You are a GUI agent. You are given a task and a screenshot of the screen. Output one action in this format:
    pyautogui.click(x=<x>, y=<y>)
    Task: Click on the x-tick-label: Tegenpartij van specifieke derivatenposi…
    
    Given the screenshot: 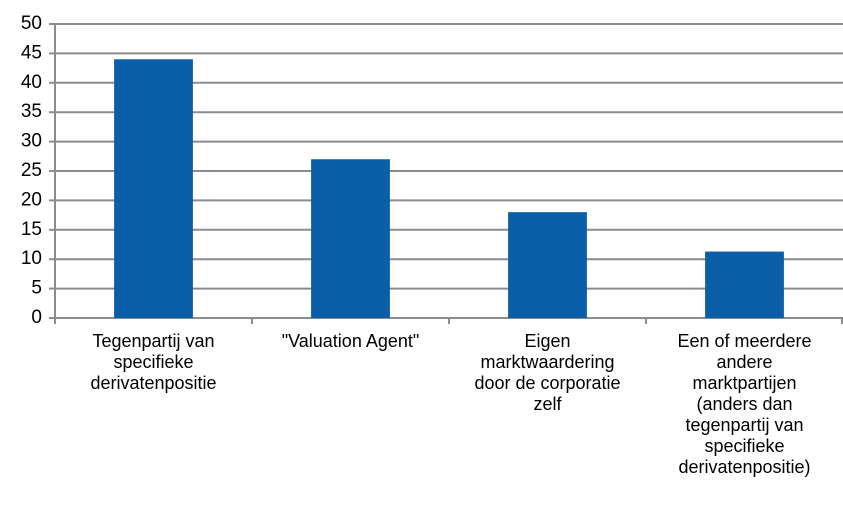 What is the action you would take?
    pyautogui.click(x=153, y=362)
    